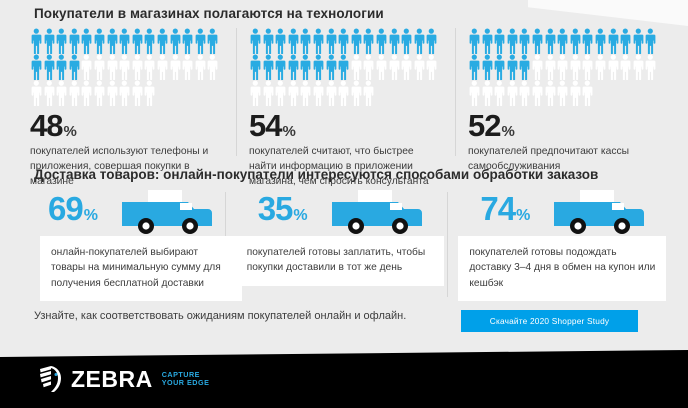 The height and width of the screenshot is (408, 688). I want to click on stat-percent-value-1: 48, so click(46, 125).